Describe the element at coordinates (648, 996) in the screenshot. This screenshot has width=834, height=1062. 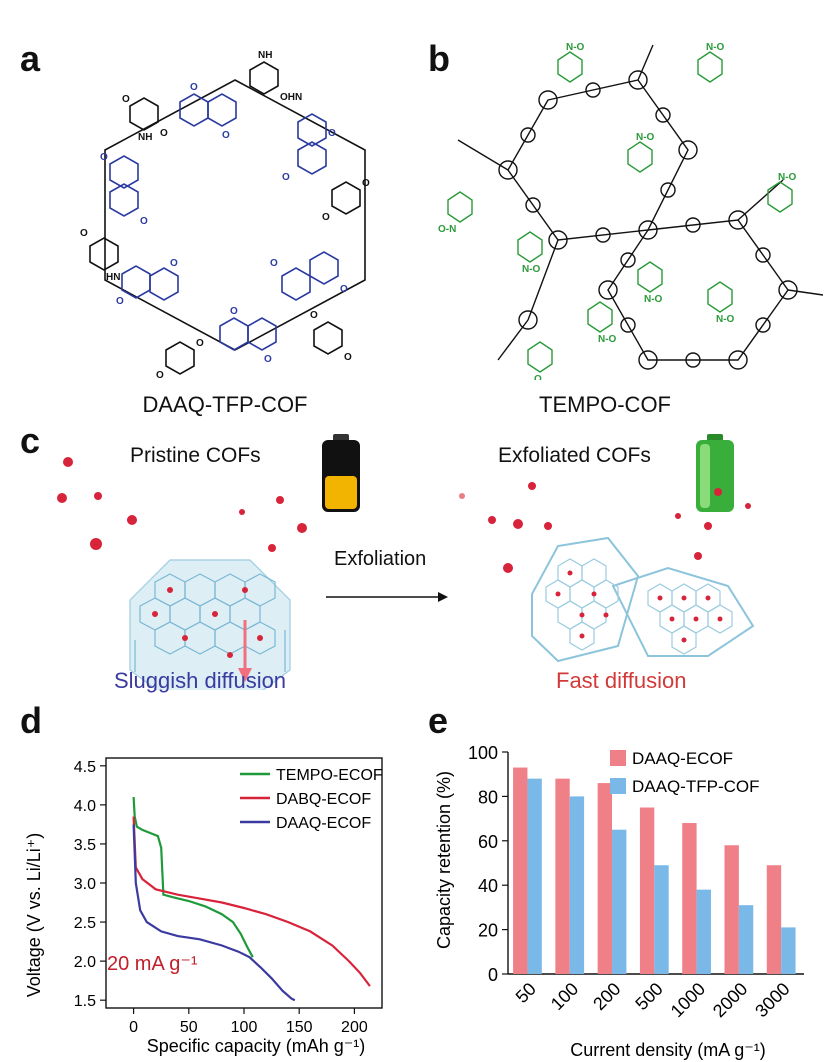
I see `x-tick-label-e: 500` at that location.